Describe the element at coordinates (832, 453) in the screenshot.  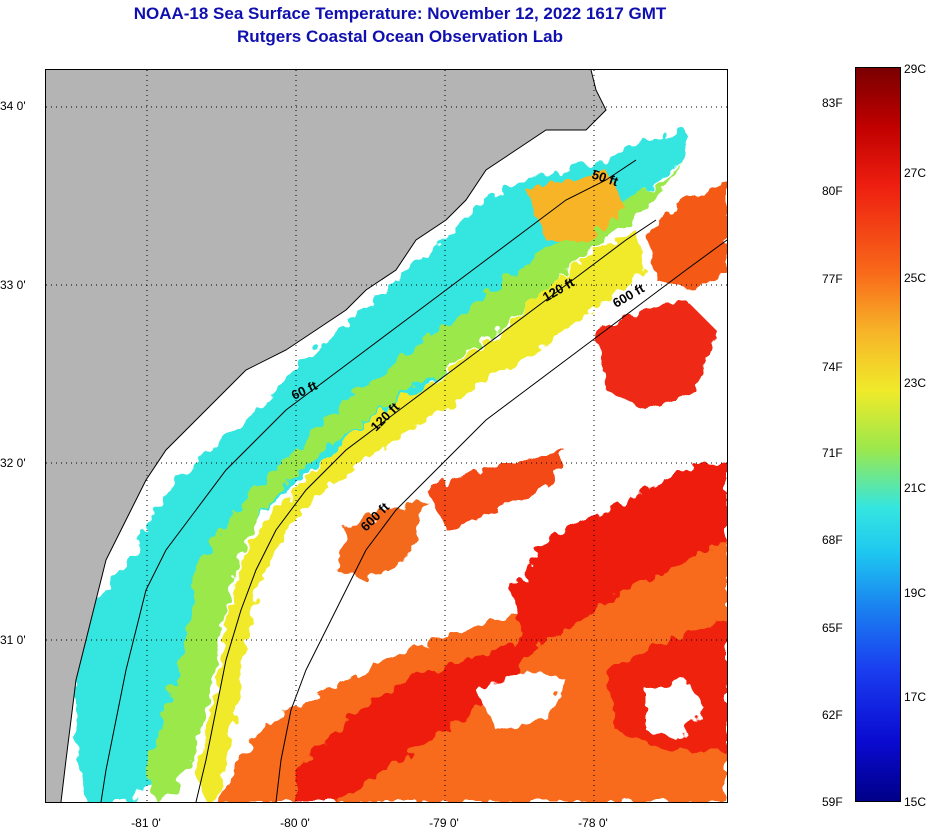
I see `colorbar-f-71: 71F` at that location.